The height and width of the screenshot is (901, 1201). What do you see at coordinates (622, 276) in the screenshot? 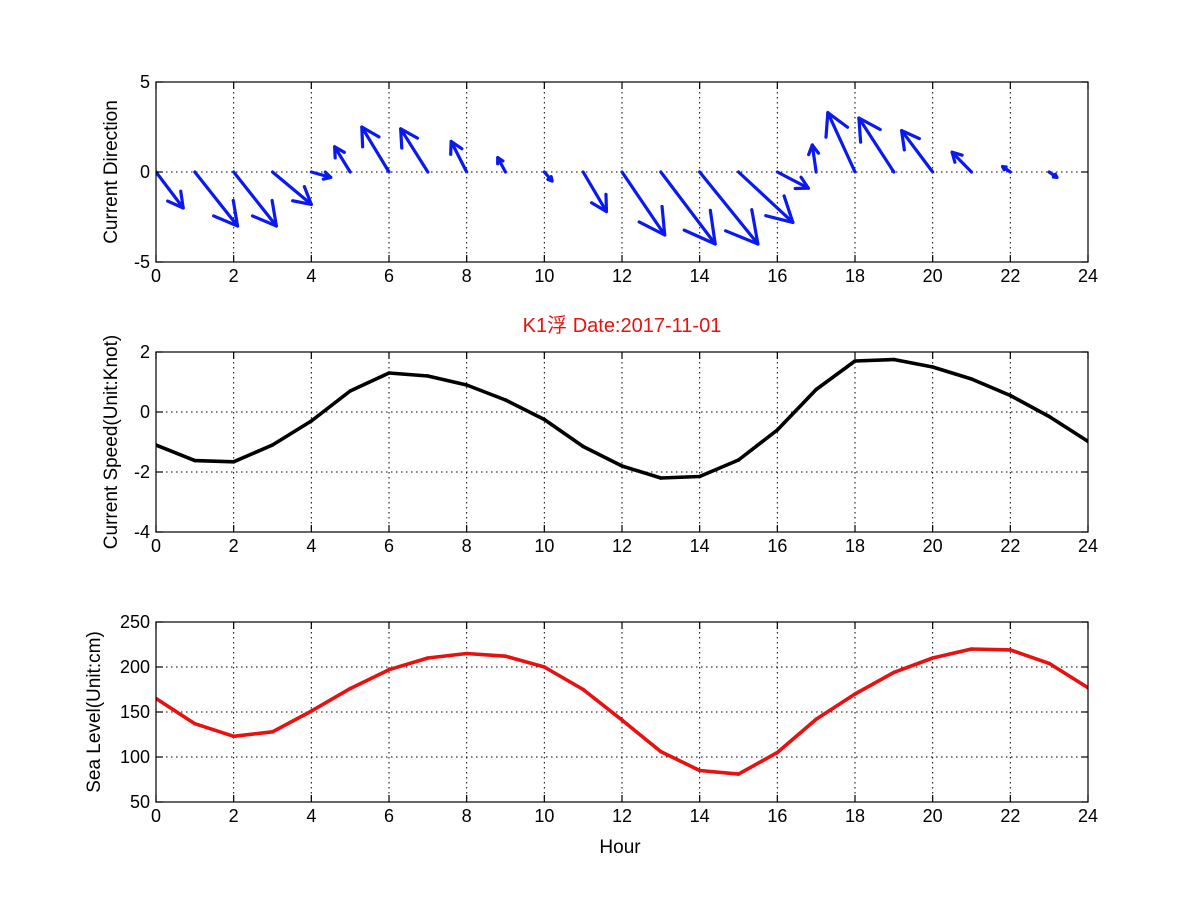
I see `direction-xtick-label: 12` at bounding box center [622, 276].